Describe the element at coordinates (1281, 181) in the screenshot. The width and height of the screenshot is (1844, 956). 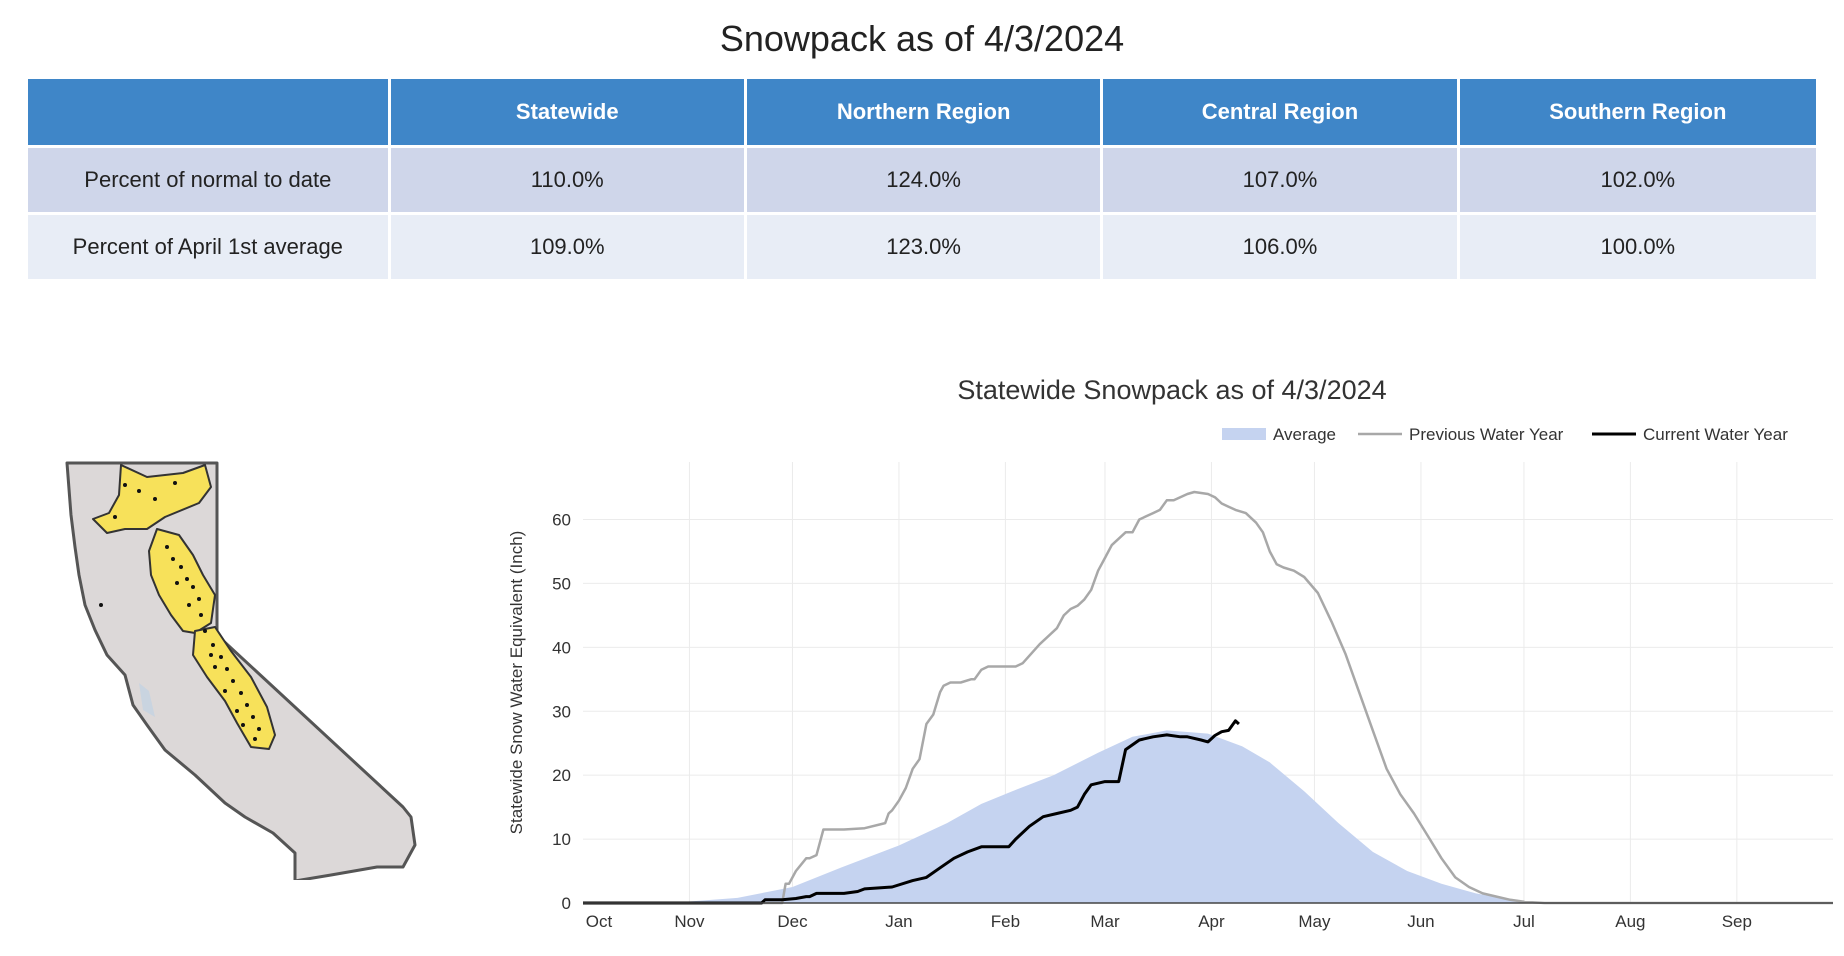
I see `table-cell: 107.0%` at that location.